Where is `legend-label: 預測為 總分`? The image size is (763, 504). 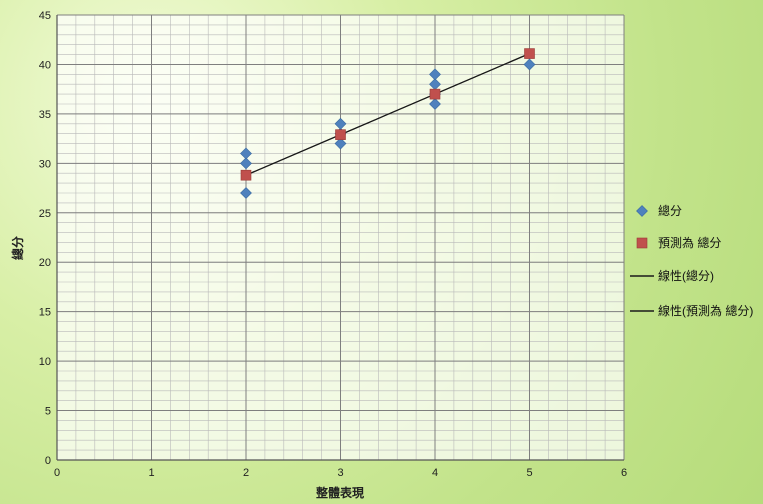
legend-label: 預測為 總分 is located at coordinates (689, 242).